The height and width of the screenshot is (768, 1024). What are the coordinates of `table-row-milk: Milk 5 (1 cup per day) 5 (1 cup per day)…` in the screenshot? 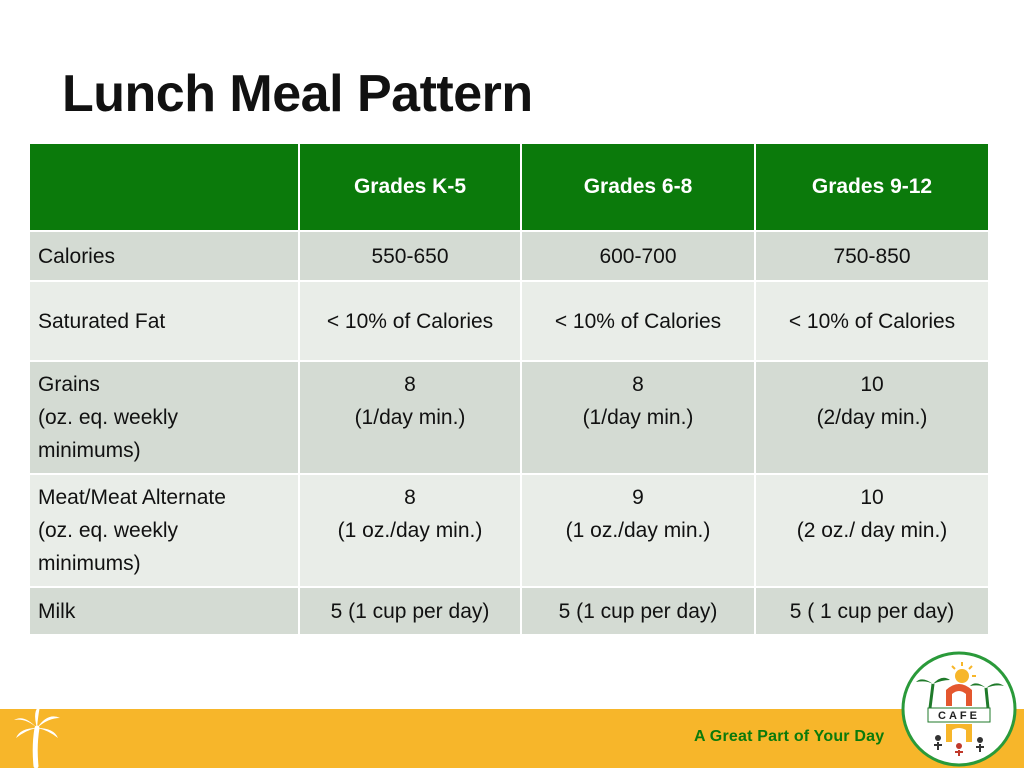 It's located at (509, 611).